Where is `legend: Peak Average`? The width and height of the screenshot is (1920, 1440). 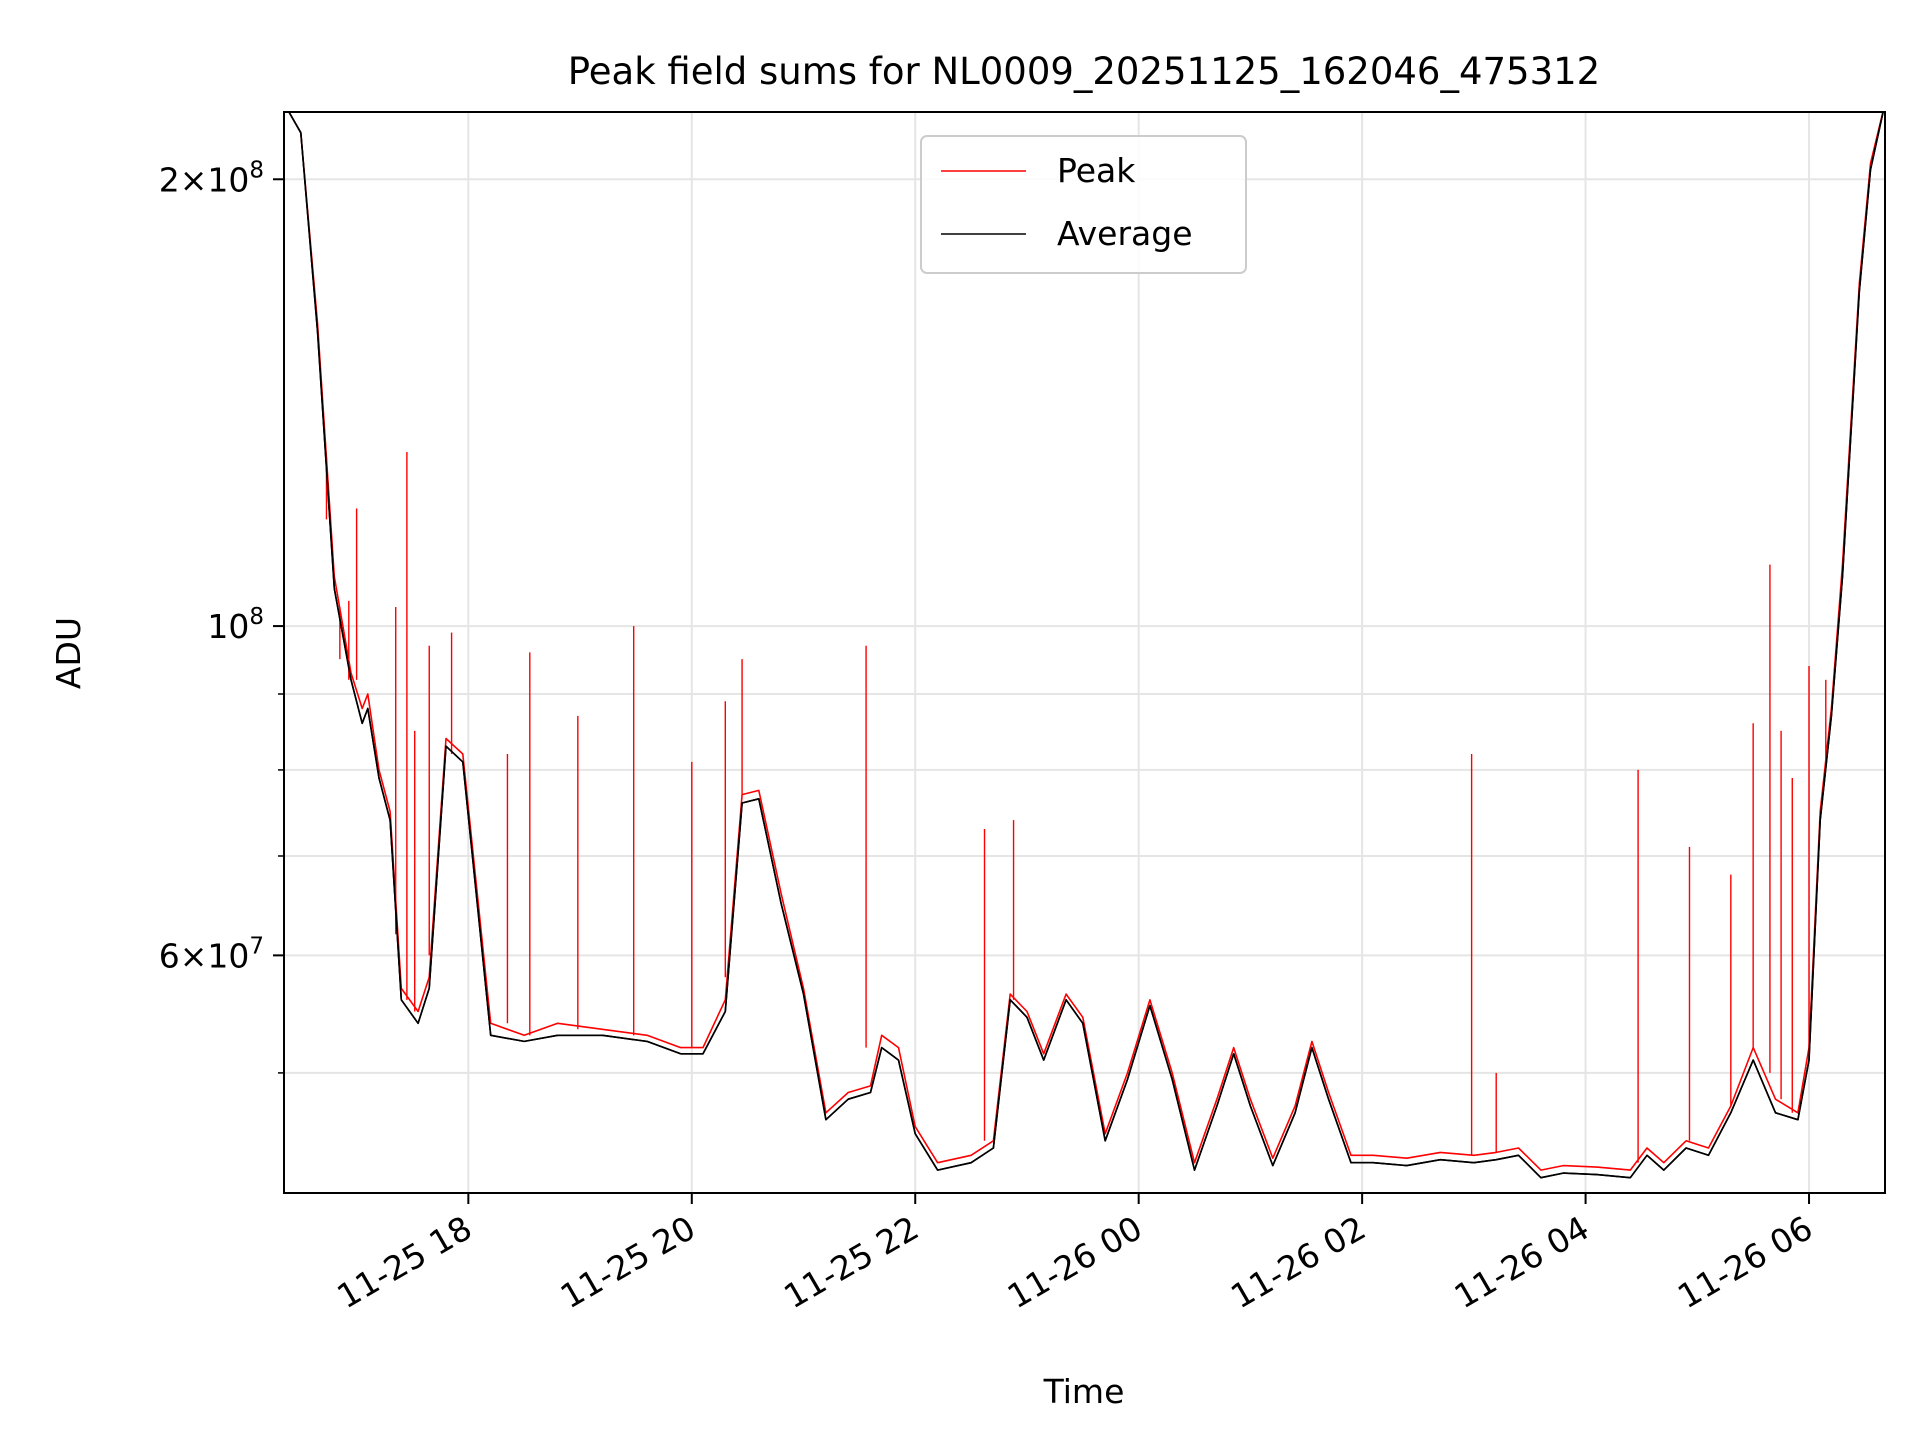
legend: Peak Average is located at coordinates (1083, 204).